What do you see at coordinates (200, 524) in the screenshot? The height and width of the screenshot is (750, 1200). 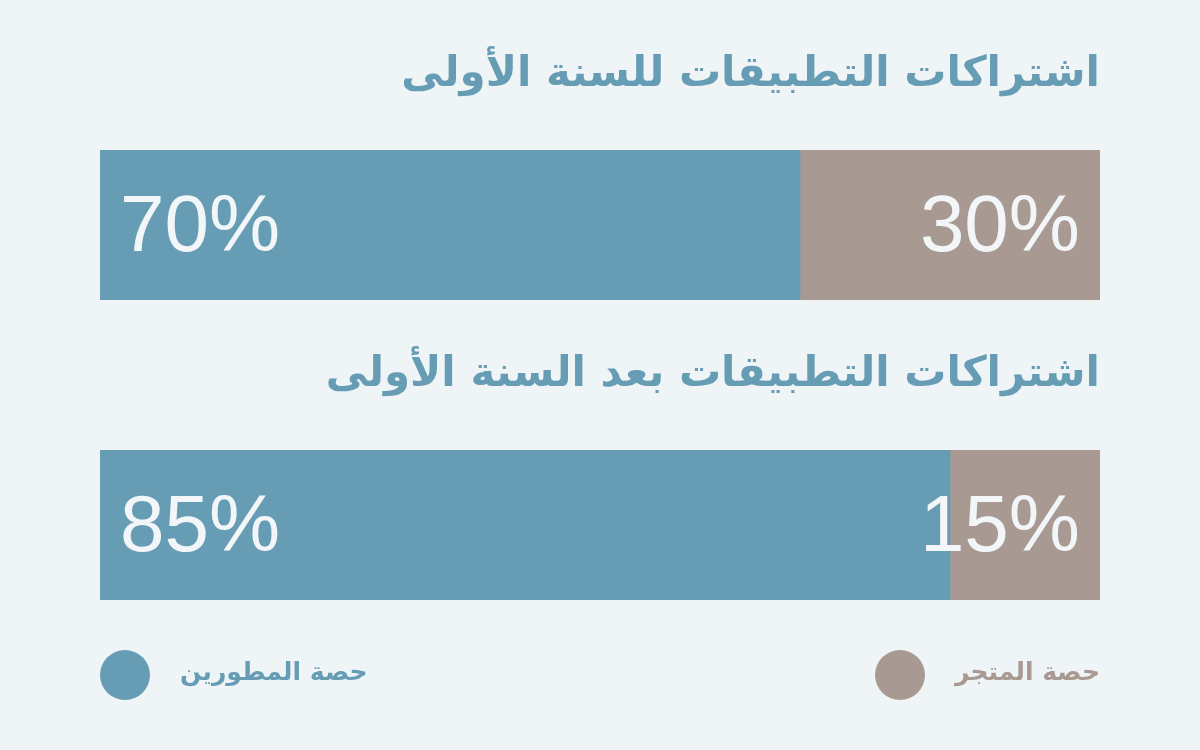 I see `data-label: 85%` at bounding box center [200, 524].